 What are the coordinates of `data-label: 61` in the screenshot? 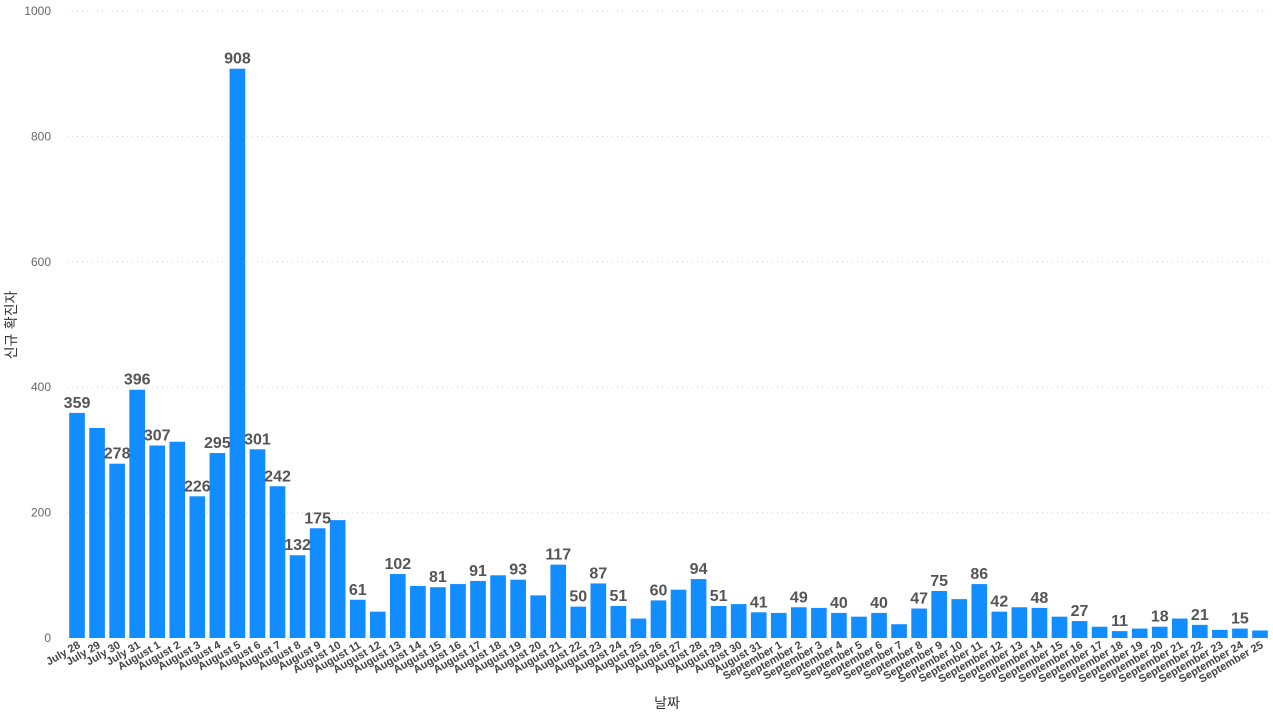 It's located at (358, 590).